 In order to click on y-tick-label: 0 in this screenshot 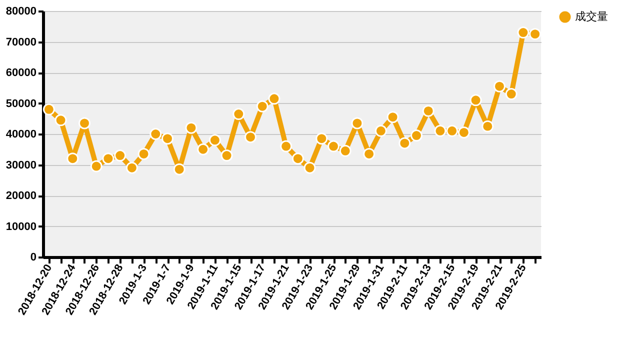, I will do `click(33, 258)`.